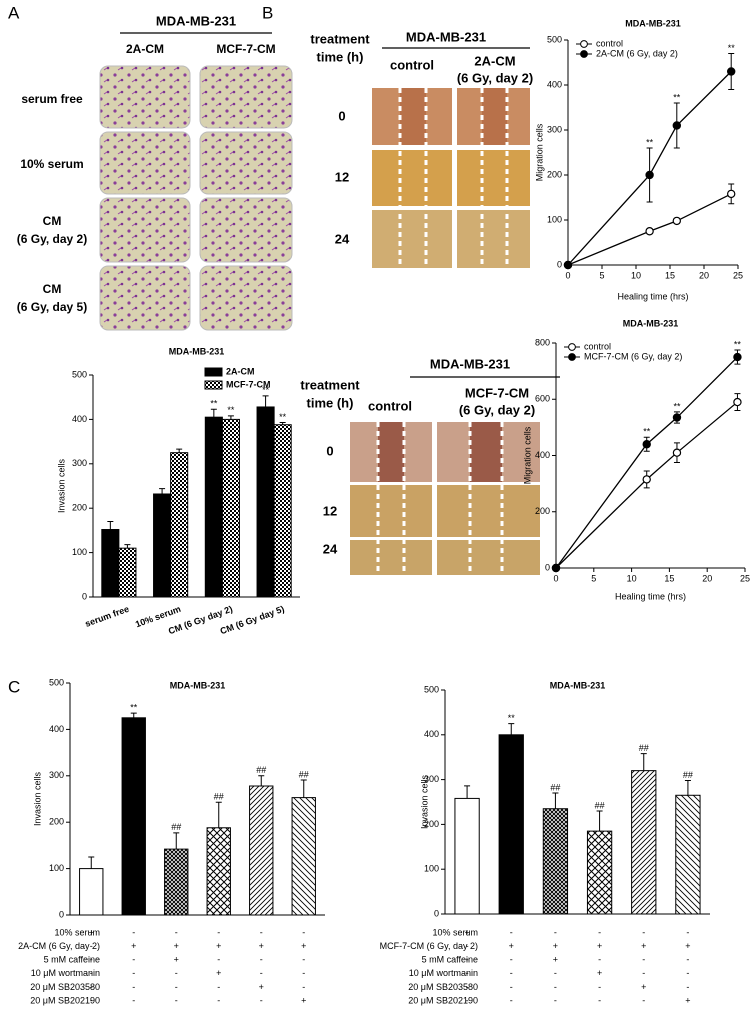 Image resolution: width=753 pixels, height=1014 pixels. What do you see at coordinates (455, 932) in the screenshot?
I see `condition-label: 10% serum` at bounding box center [455, 932].